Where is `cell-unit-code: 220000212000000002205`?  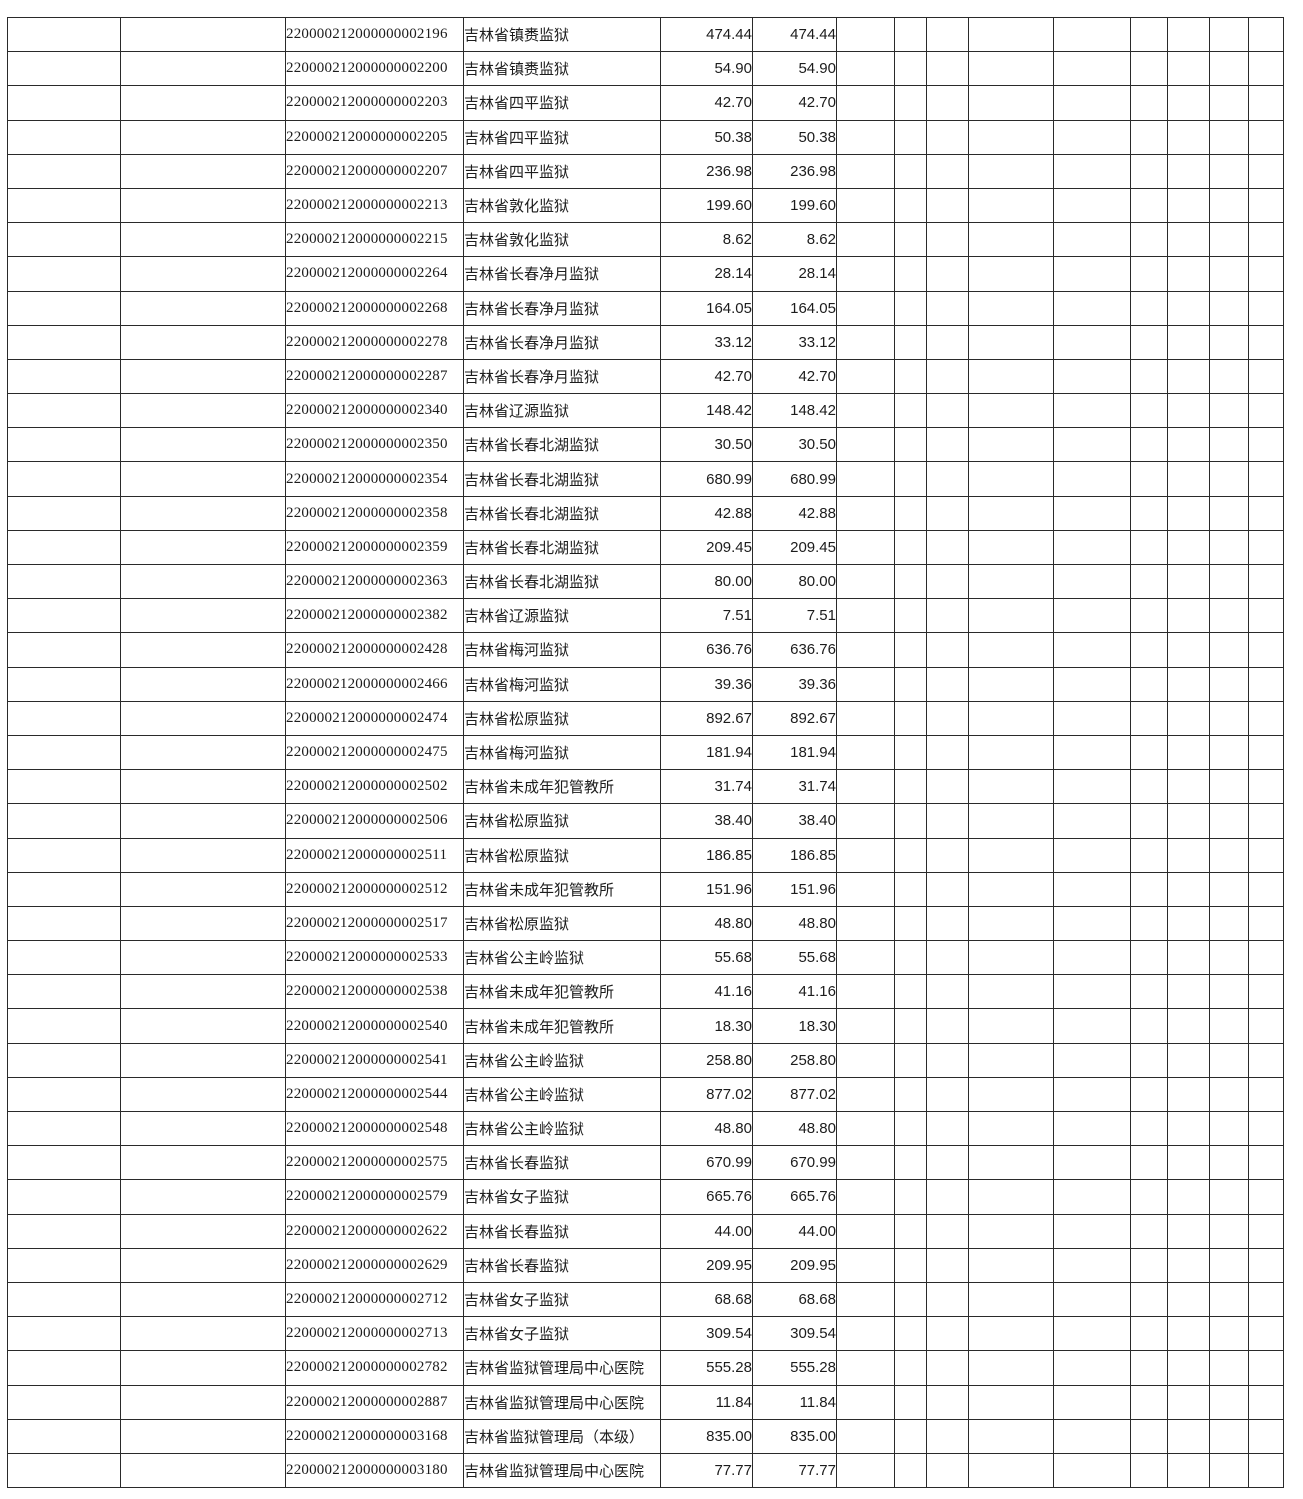 cell-unit-code: 220000212000000002205 is located at coordinates (374, 137).